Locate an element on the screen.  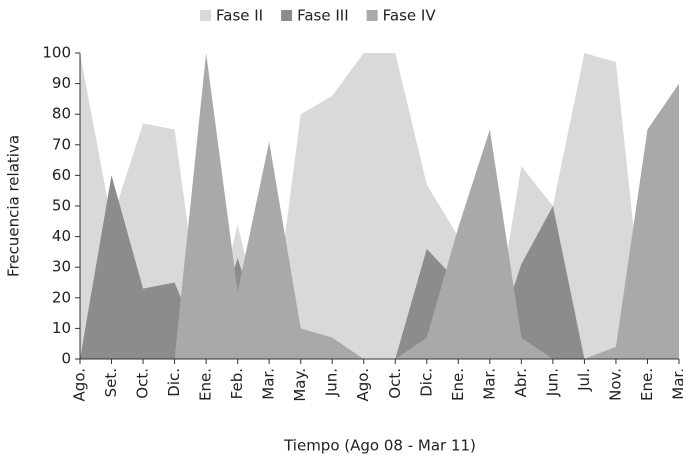
y-tick-label: 80 is located at coordinates (61, 114).